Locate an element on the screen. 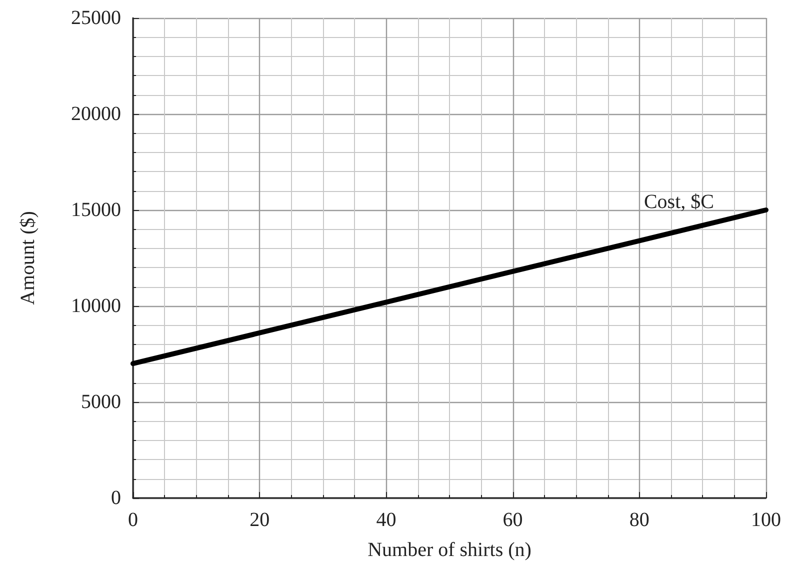  y-tick-label: 25000 is located at coordinates (96, 18).